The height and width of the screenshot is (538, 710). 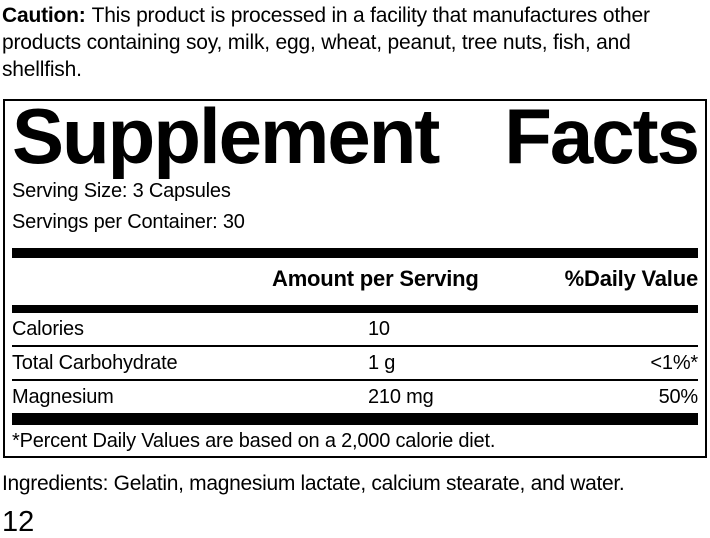 I want to click on title-word-facts: Facts, so click(x=602, y=136).